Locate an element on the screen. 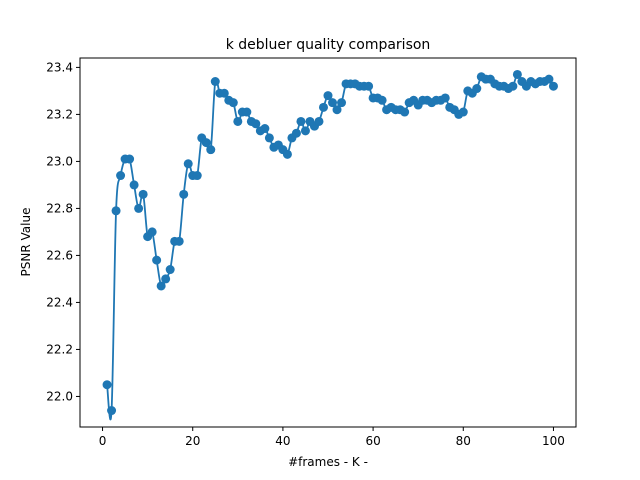 The width and height of the screenshot is (640, 480). y-tick-label: 23.4 is located at coordinates (59, 67).